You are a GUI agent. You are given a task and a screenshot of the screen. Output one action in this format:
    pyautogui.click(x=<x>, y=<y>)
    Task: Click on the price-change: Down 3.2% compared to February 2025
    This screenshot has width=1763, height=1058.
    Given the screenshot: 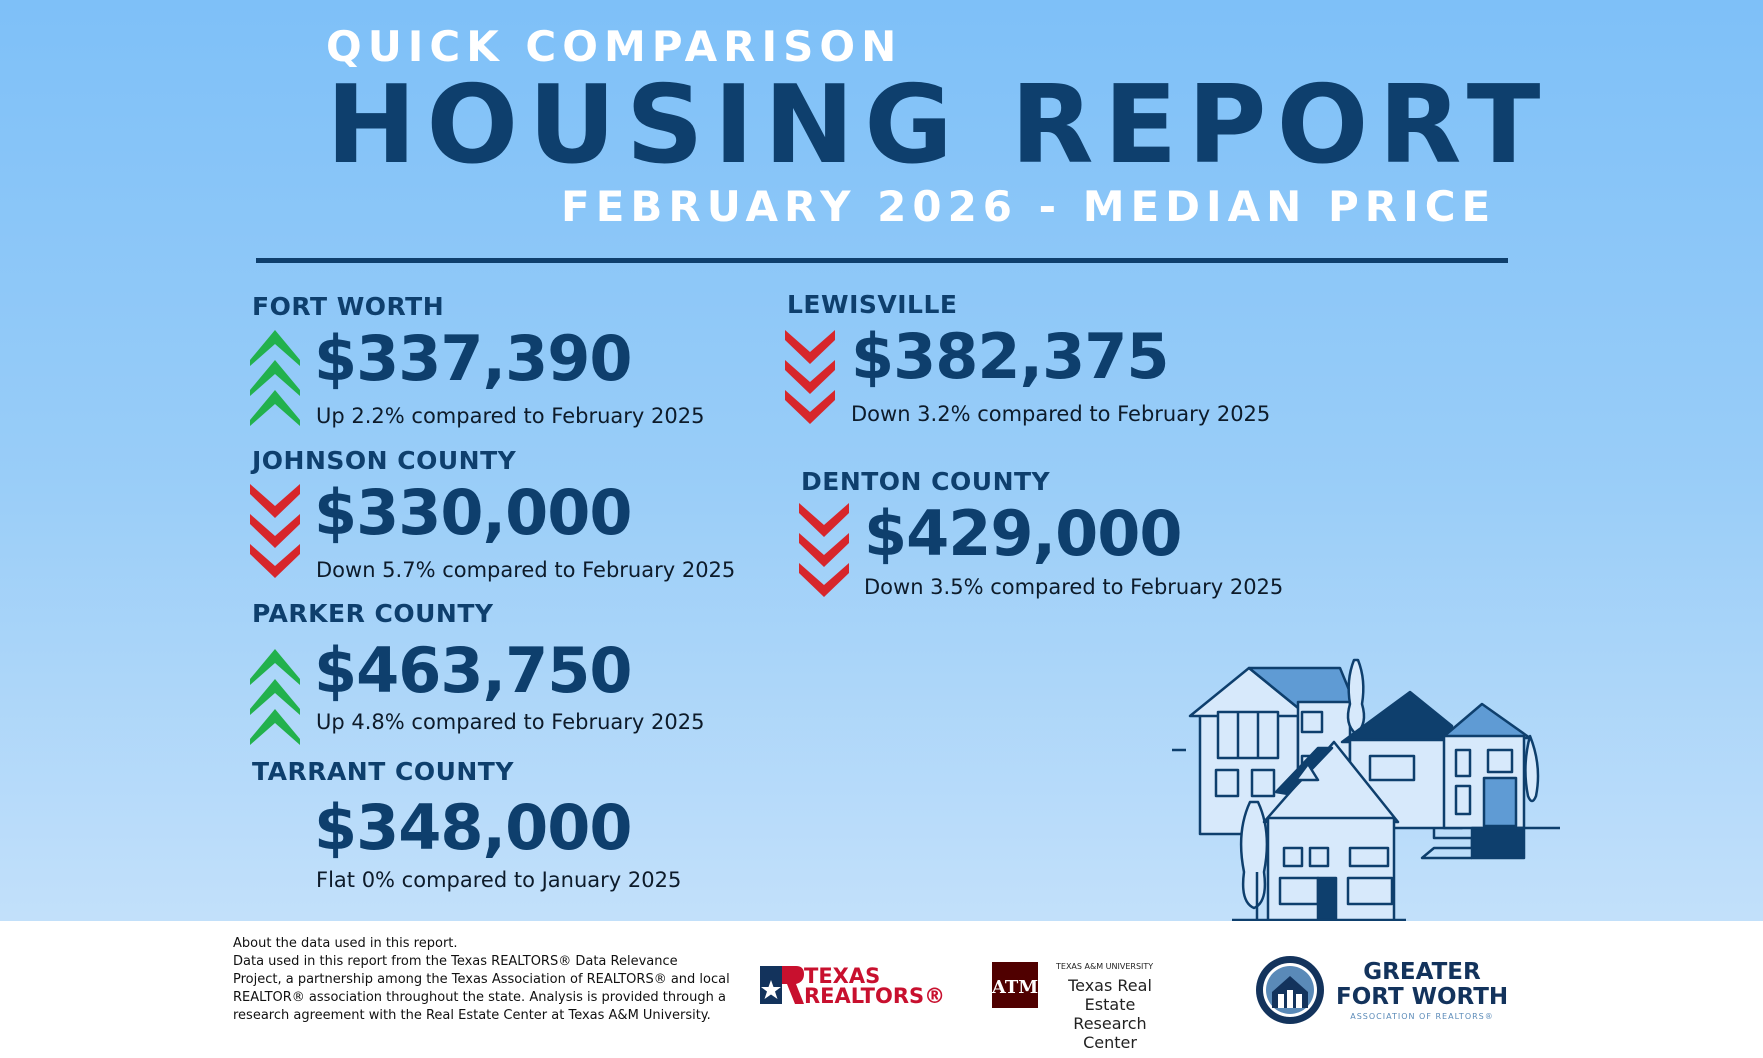 What is the action you would take?
    pyautogui.click(x=1061, y=414)
    